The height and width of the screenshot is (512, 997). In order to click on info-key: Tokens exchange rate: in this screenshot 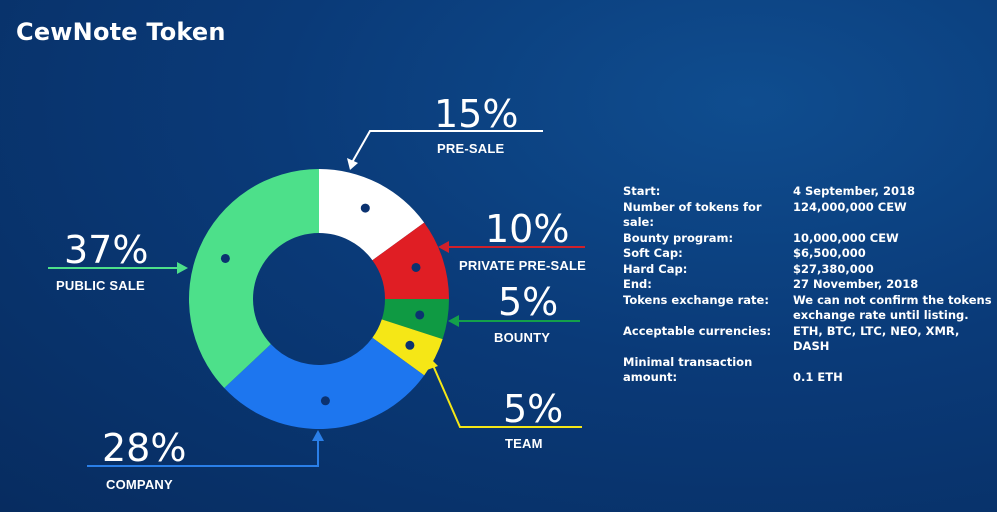, I will do `click(696, 299)`.